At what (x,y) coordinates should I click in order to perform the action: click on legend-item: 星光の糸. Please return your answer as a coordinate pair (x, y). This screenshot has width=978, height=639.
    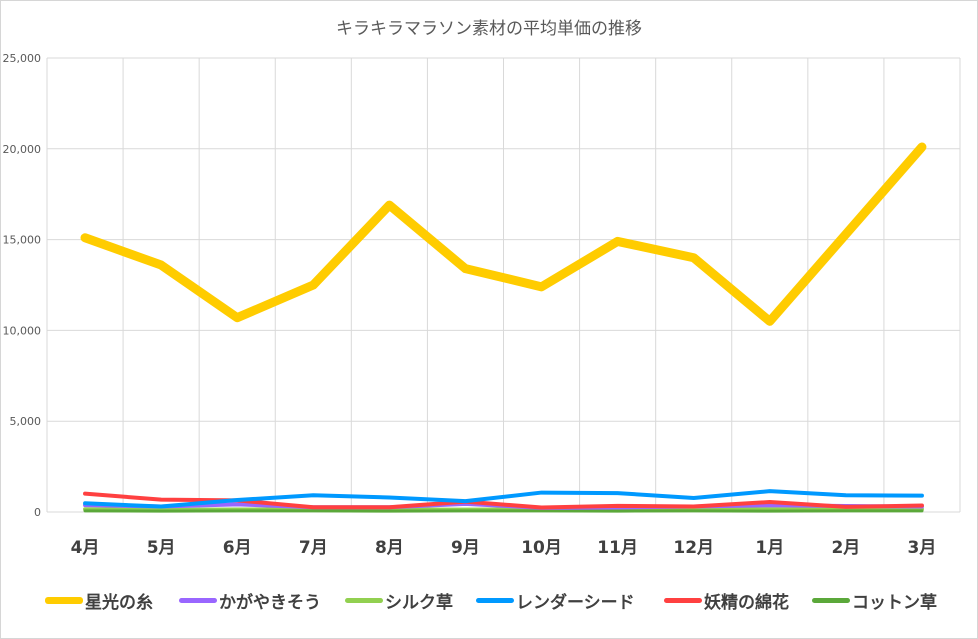
    Looking at the image, I should click on (99, 600).